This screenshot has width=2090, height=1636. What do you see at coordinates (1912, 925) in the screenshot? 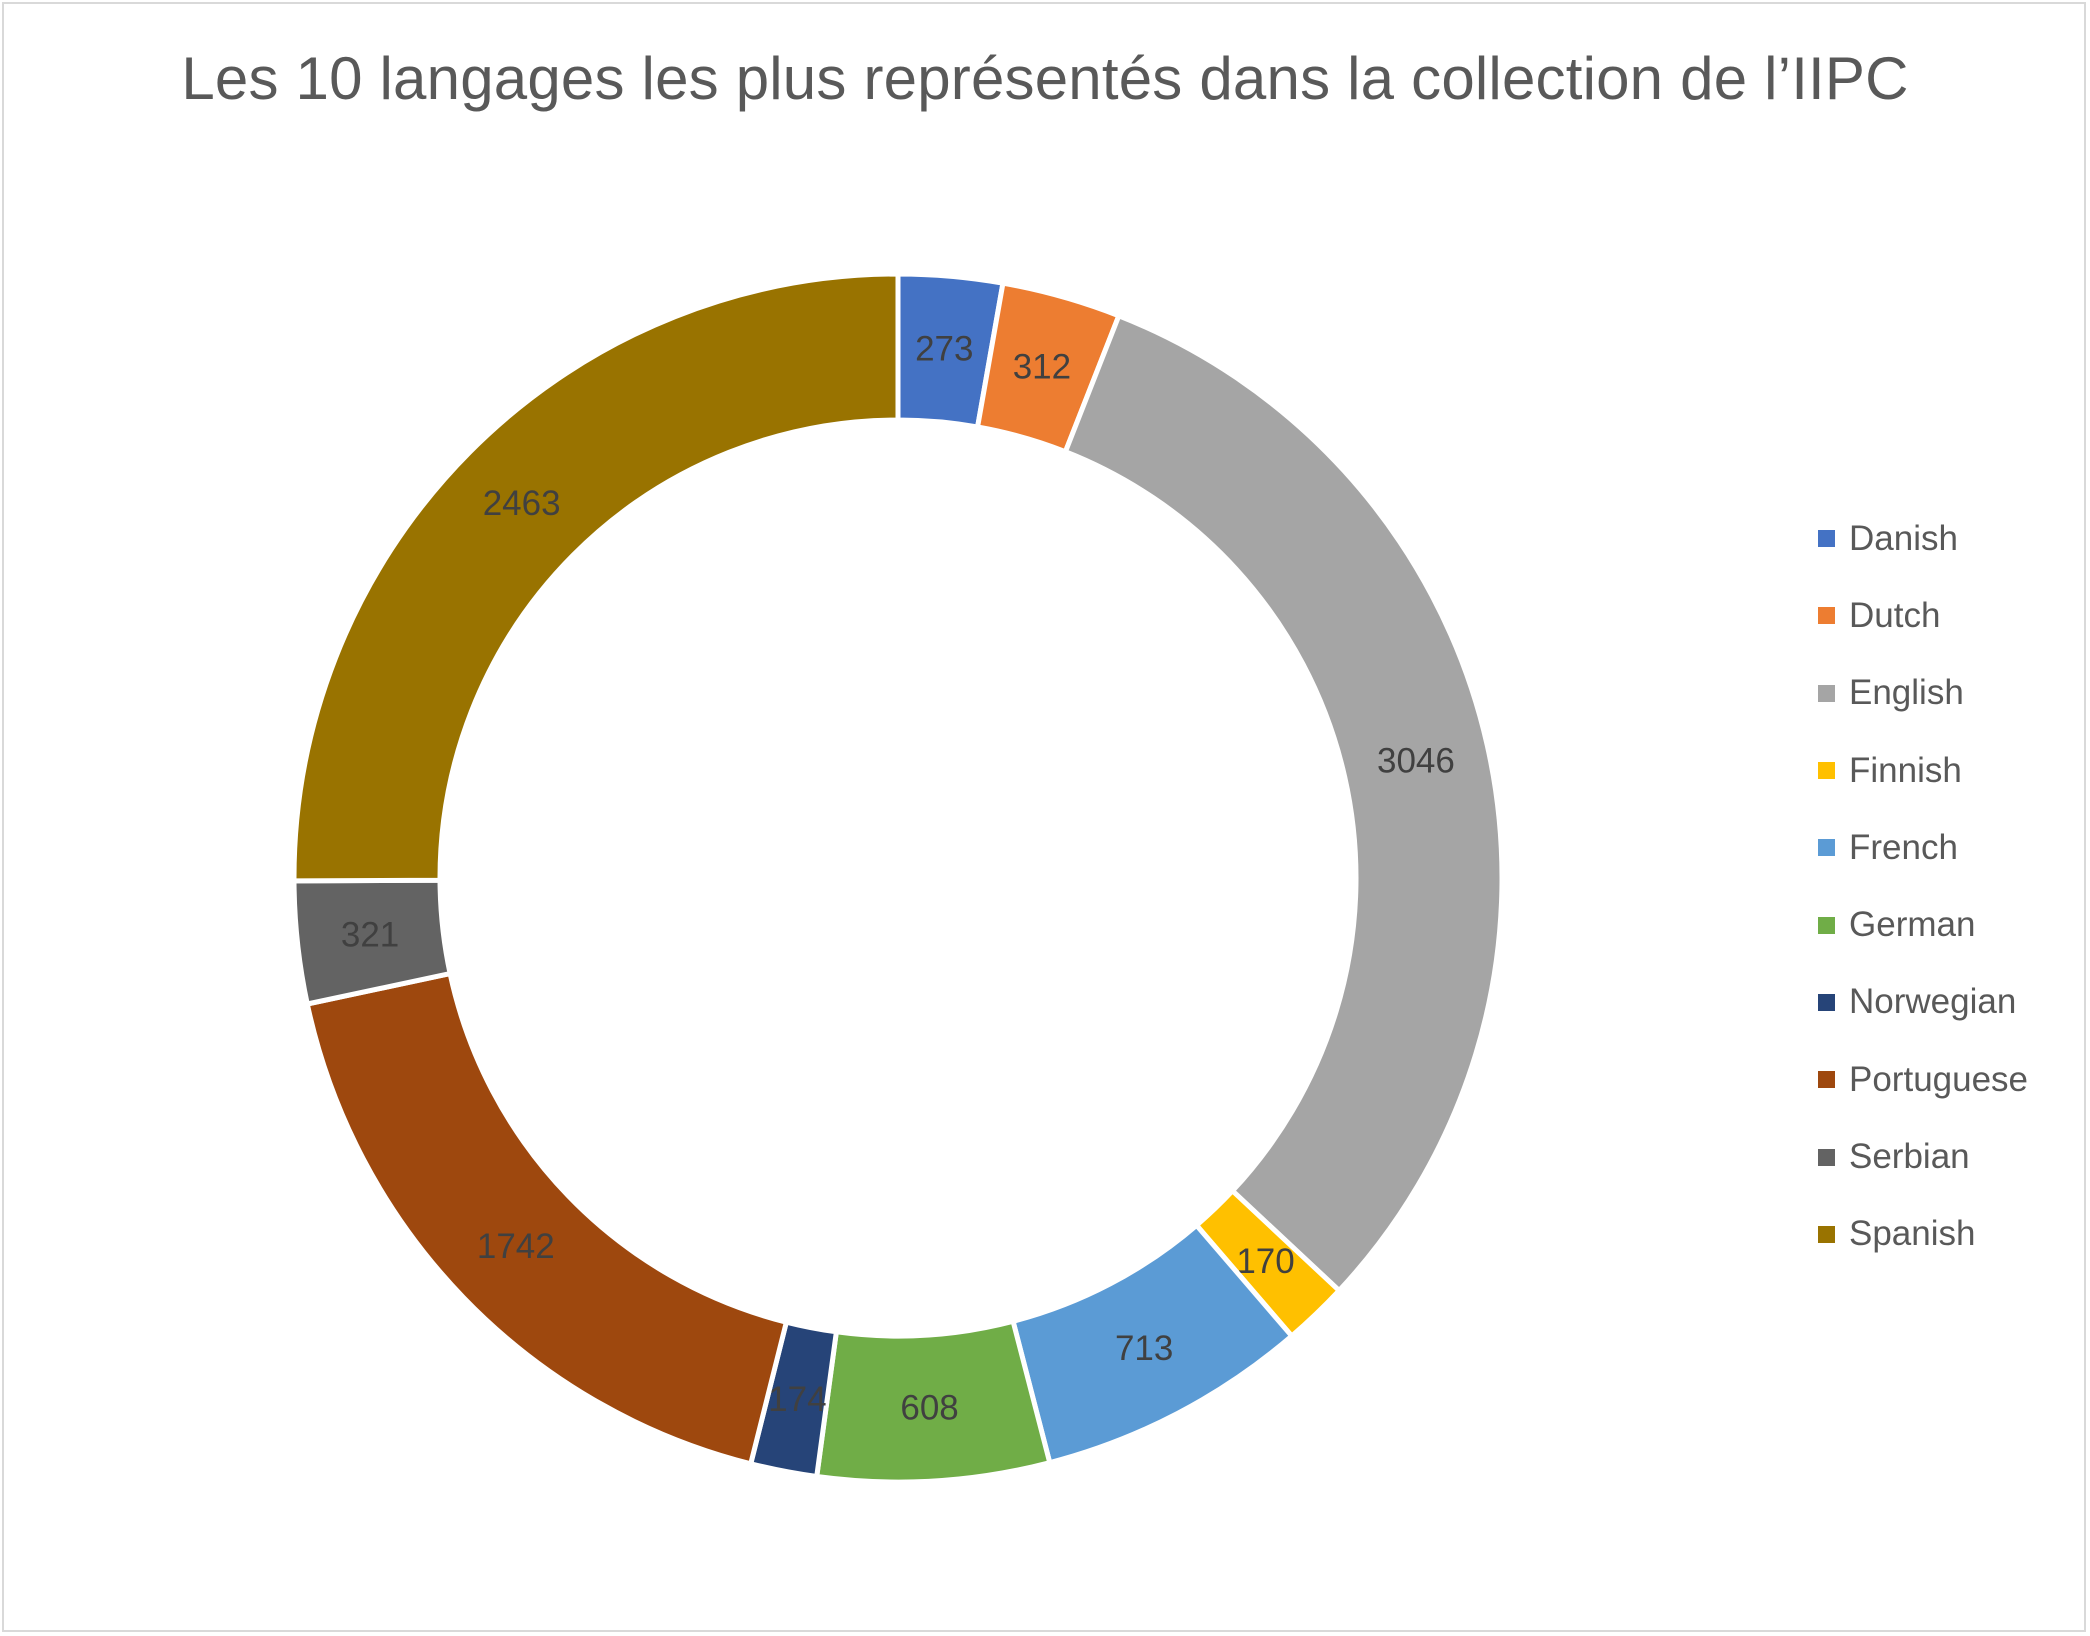
I see `legend-label-german: German` at bounding box center [1912, 925].